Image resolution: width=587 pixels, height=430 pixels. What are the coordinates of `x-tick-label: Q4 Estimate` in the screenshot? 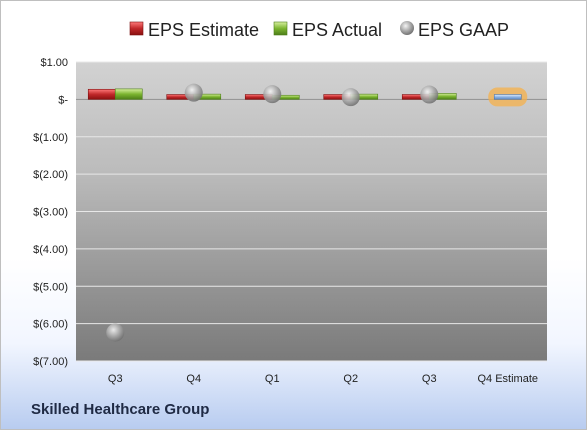 It's located at (507, 379).